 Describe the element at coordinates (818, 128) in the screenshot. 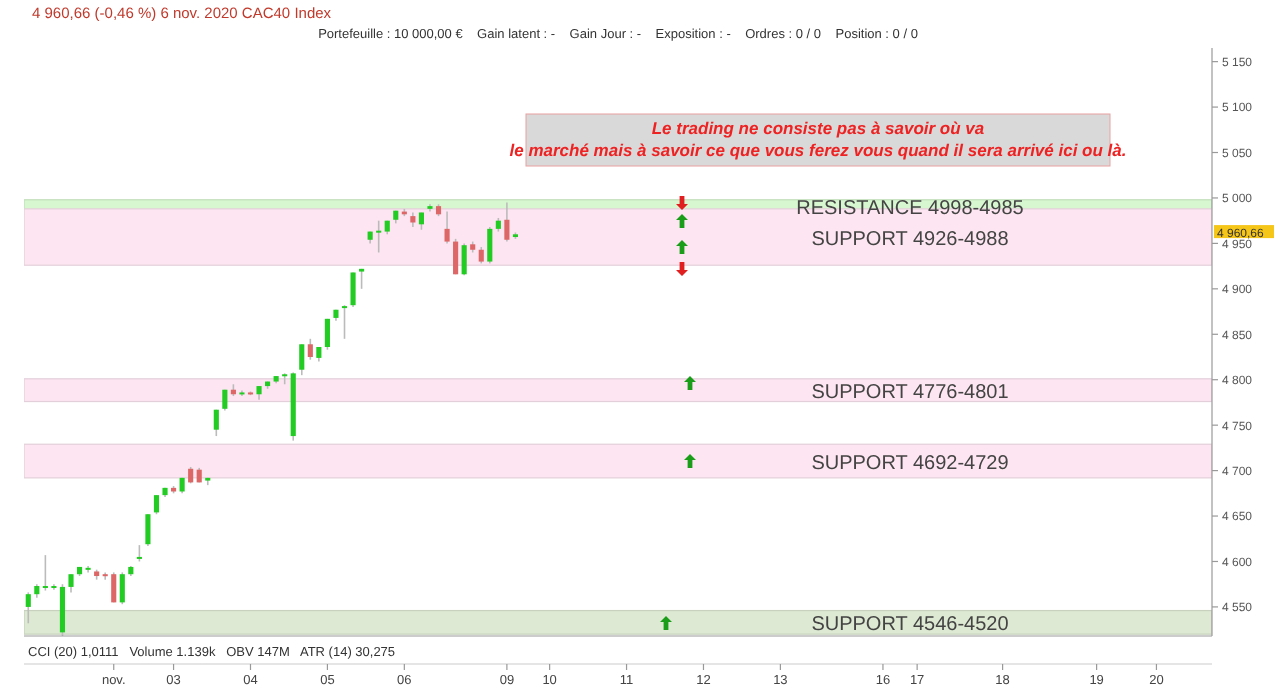

I see `annotation: Le trading ne consiste pas à savoir où va` at that location.